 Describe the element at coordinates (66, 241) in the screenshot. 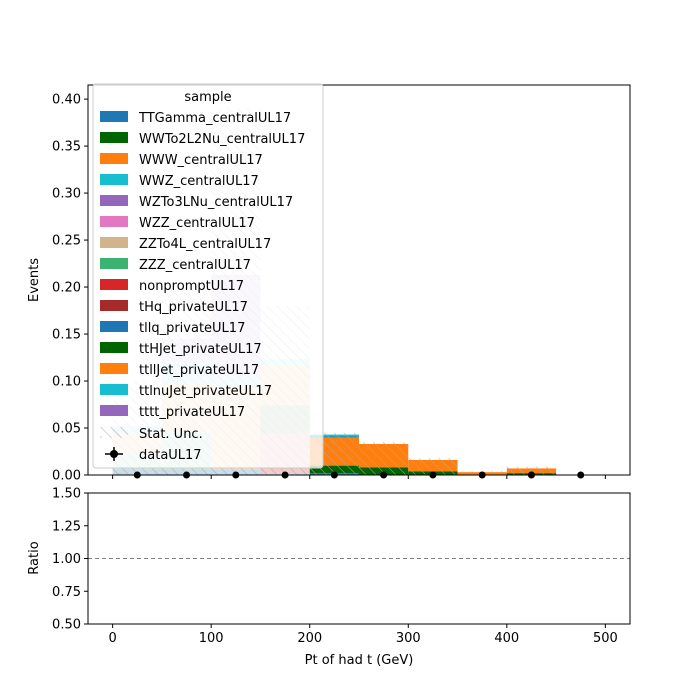

I see `y-tick-label: 0.25` at that location.